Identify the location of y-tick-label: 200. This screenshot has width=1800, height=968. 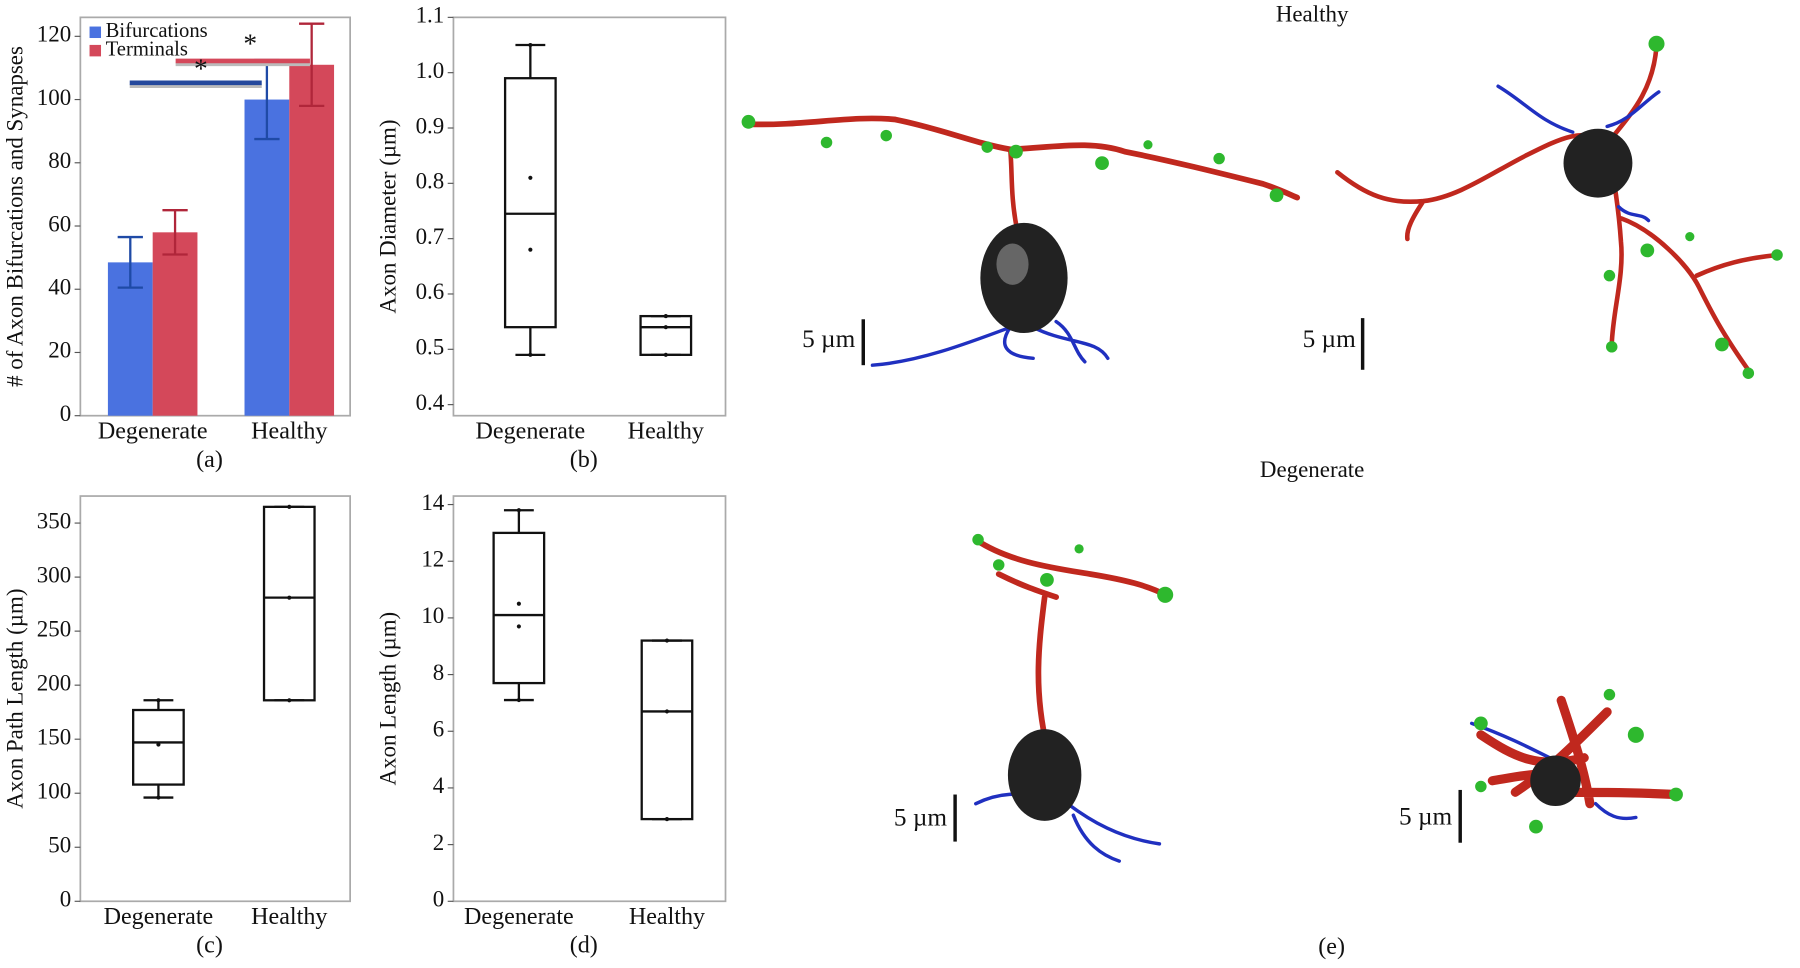
(54, 682).